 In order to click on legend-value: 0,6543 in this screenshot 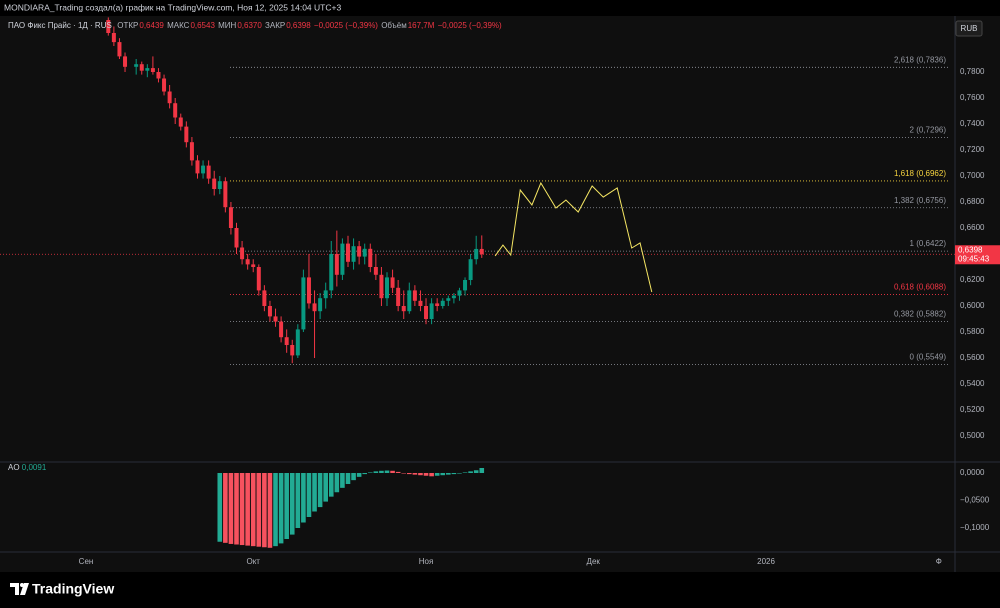, I will do `click(202, 25)`.